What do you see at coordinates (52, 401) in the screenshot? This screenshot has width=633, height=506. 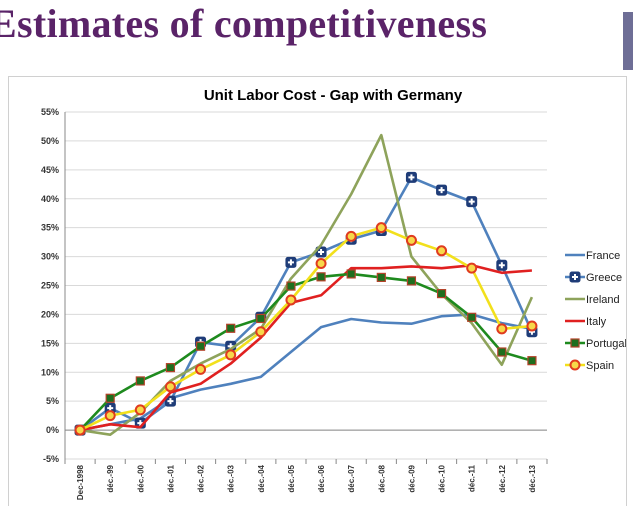 I see `y-tick-label: 5%` at bounding box center [52, 401].